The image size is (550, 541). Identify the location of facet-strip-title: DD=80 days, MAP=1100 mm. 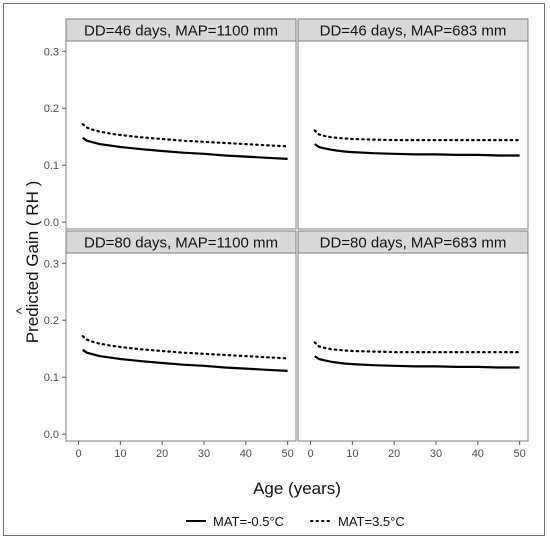
(181, 243).